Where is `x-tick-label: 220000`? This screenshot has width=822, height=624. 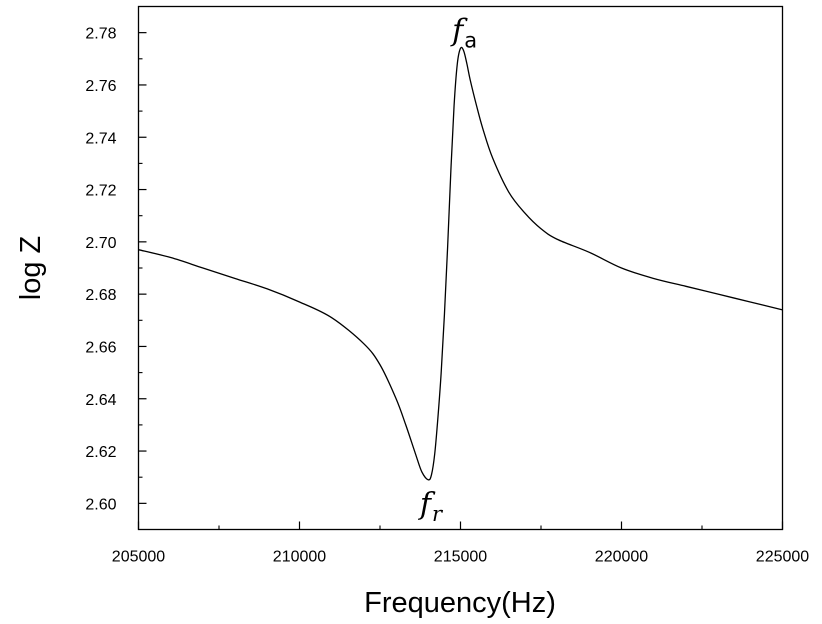
x-tick-label: 220000 is located at coordinates (621, 557).